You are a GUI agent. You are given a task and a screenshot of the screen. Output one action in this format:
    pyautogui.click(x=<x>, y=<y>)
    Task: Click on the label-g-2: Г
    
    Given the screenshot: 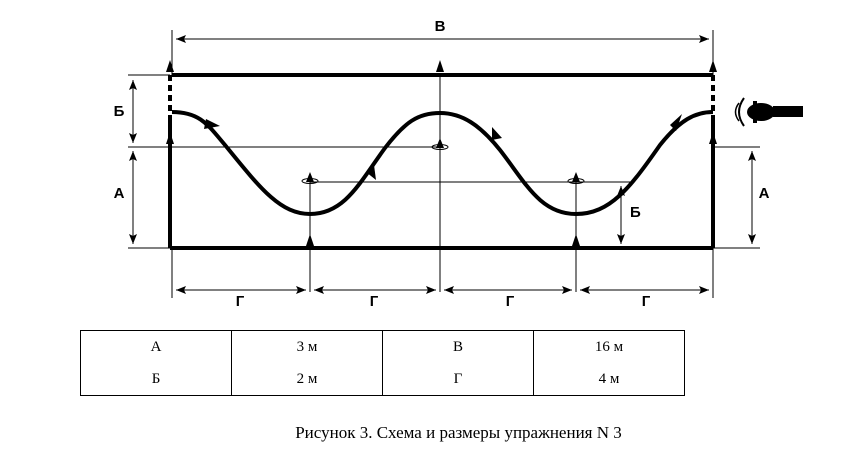 What is the action you would take?
    pyautogui.click(x=374, y=301)
    